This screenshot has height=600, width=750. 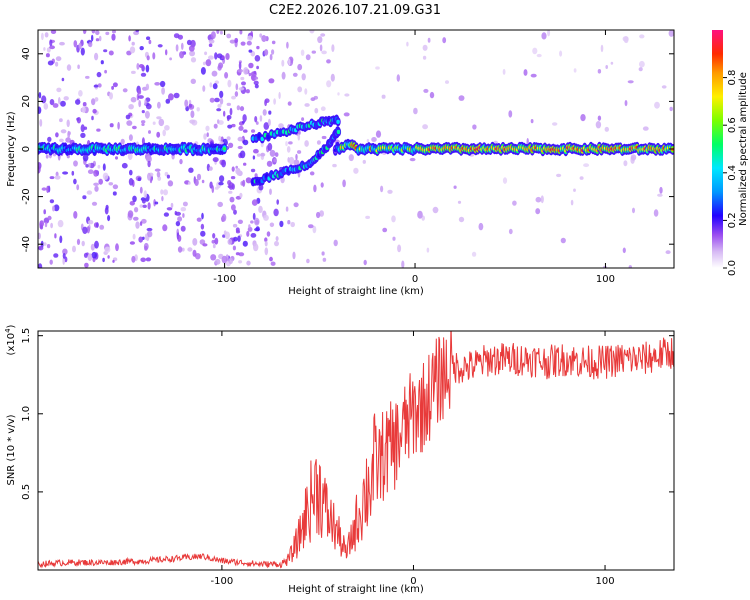 I want to click on svg-text: (x104), so click(x=10, y=339).